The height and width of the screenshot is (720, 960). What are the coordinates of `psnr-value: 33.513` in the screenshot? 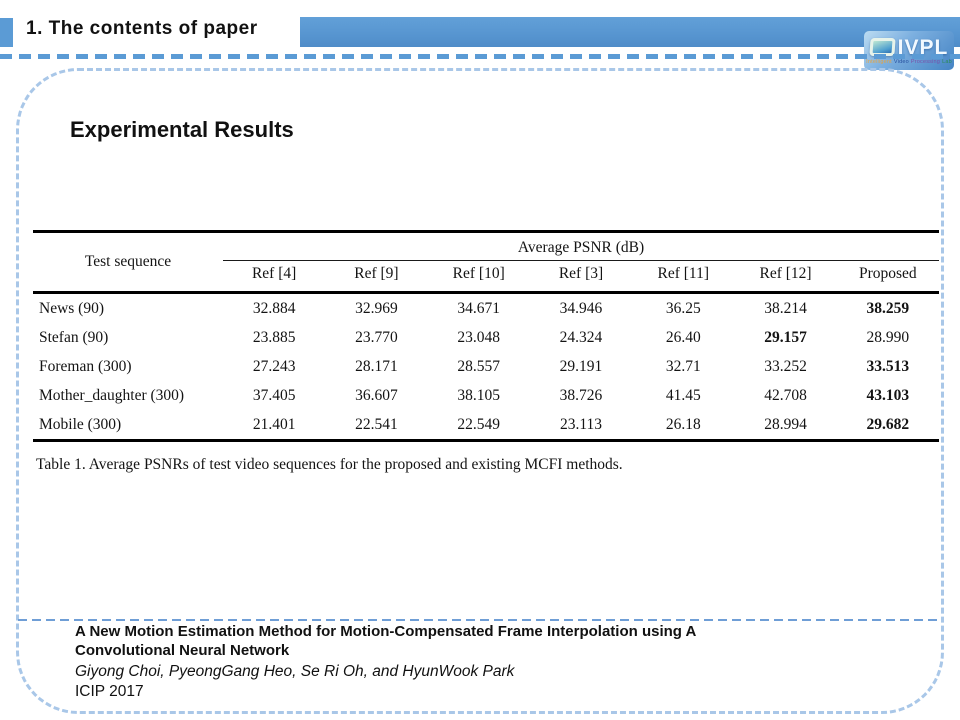 It's located at (888, 366).